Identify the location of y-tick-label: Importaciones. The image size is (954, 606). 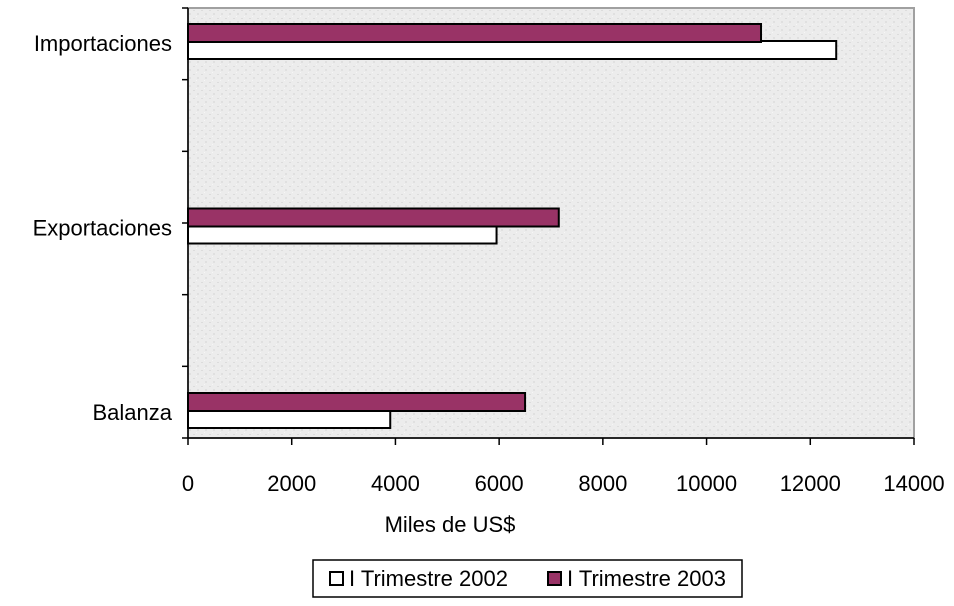
(103, 43).